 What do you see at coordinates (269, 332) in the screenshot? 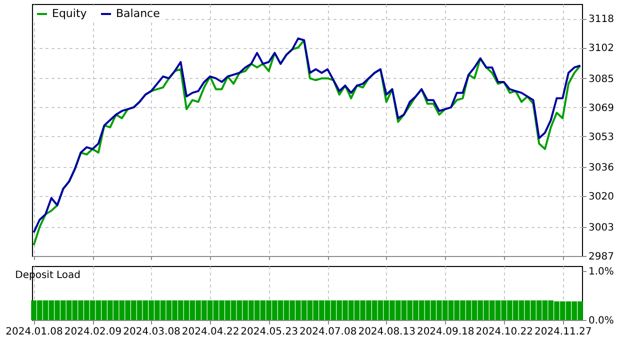
I see `x-tick-label: 2024.05.23` at bounding box center [269, 332].